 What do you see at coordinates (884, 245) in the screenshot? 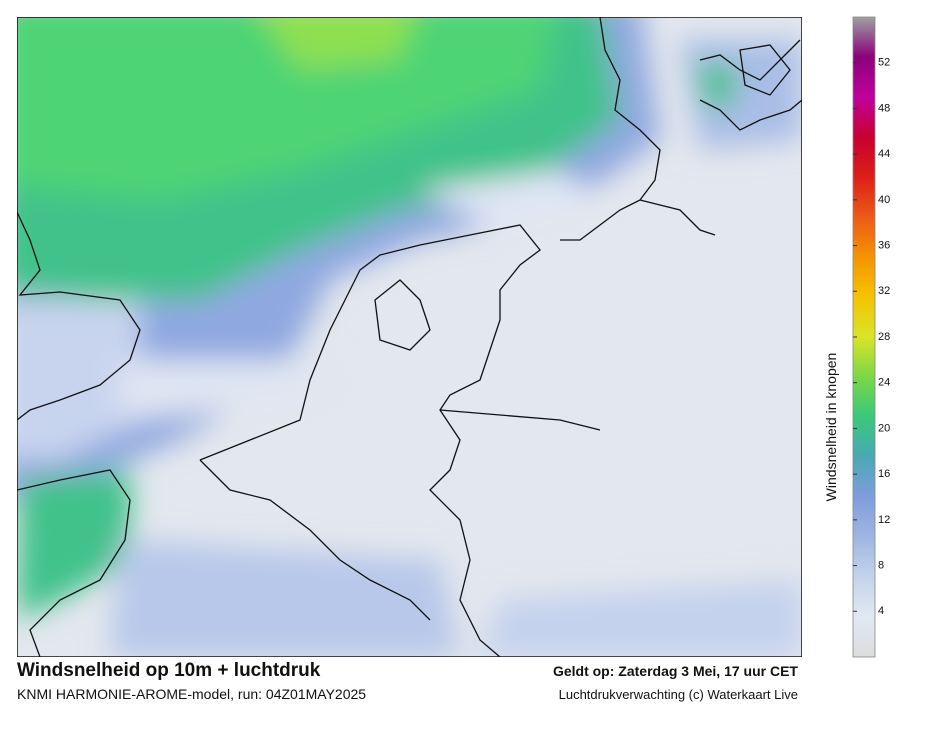
I see `colorbar-tick-label: 36` at bounding box center [884, 245].